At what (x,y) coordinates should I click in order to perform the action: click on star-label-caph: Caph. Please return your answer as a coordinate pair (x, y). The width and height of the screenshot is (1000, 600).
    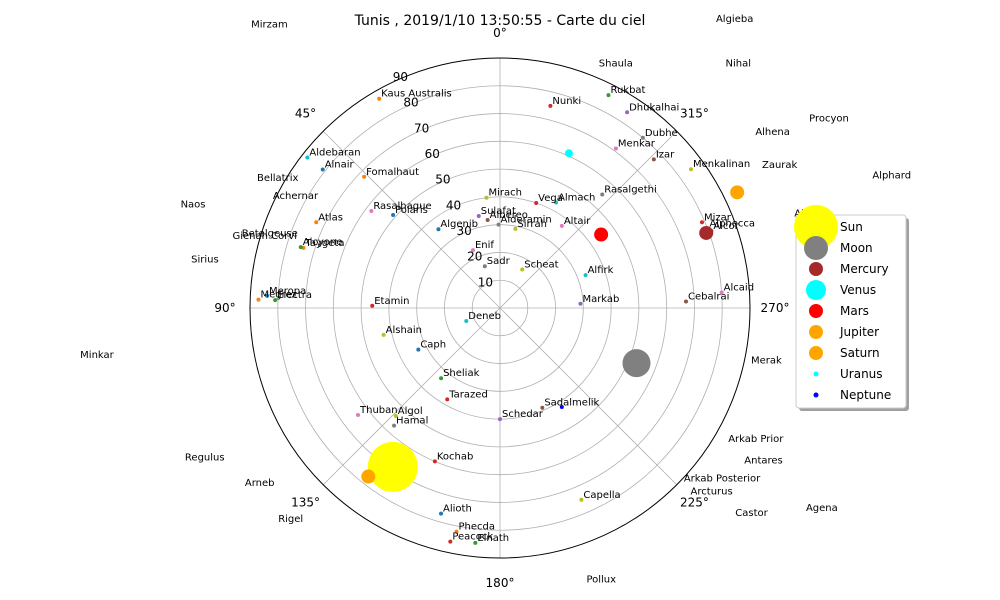
    Looking at the image, I should click on (433, 345).